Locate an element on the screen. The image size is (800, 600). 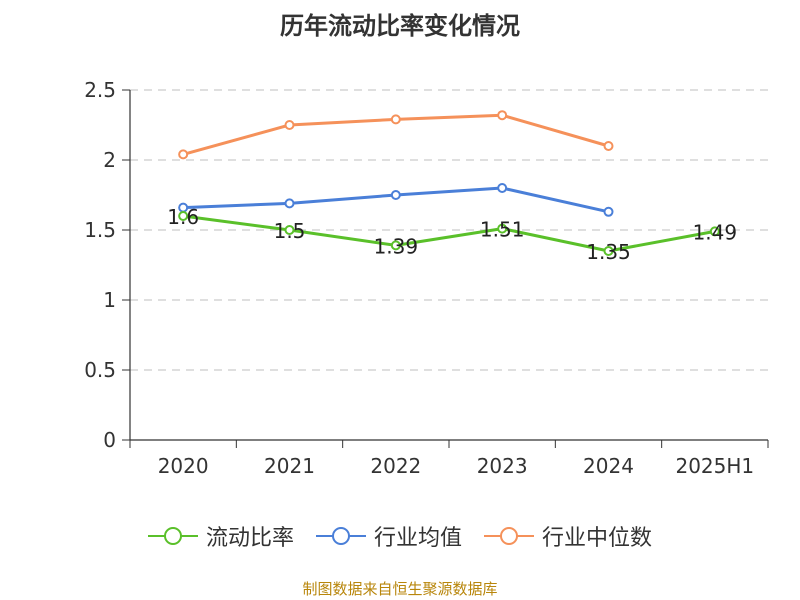
data-label: 1.39 is located at coordinates (396, 246).